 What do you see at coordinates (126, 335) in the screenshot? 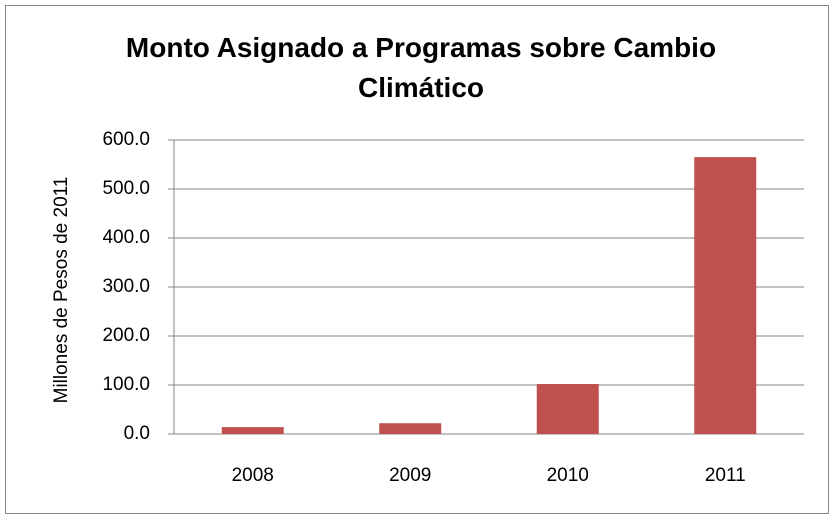
I see `y-tick-label: 200.0` at bounding box center [126, 335].